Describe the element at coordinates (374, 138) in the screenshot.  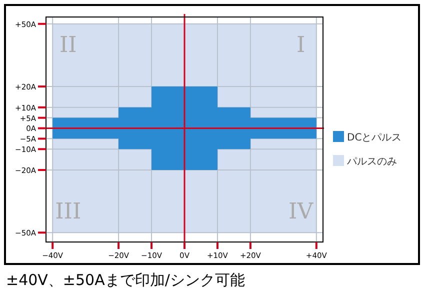
I see `legend-label: DCとパルス` at that location.